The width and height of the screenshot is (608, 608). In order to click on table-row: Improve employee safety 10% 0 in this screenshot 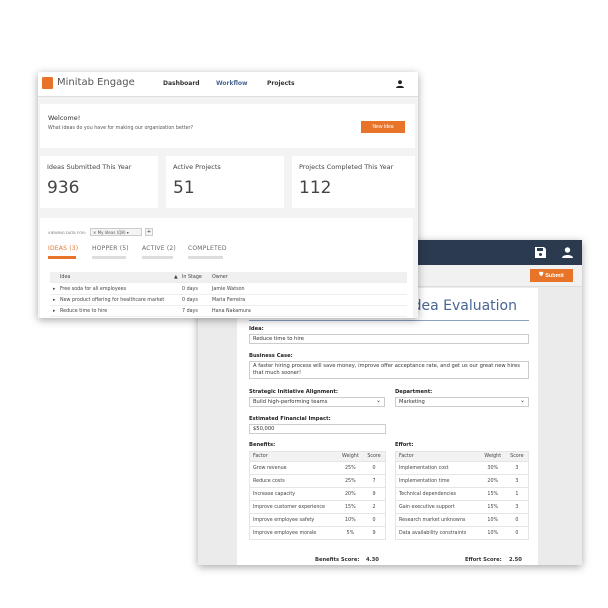, I will do `click(317, 520)`.